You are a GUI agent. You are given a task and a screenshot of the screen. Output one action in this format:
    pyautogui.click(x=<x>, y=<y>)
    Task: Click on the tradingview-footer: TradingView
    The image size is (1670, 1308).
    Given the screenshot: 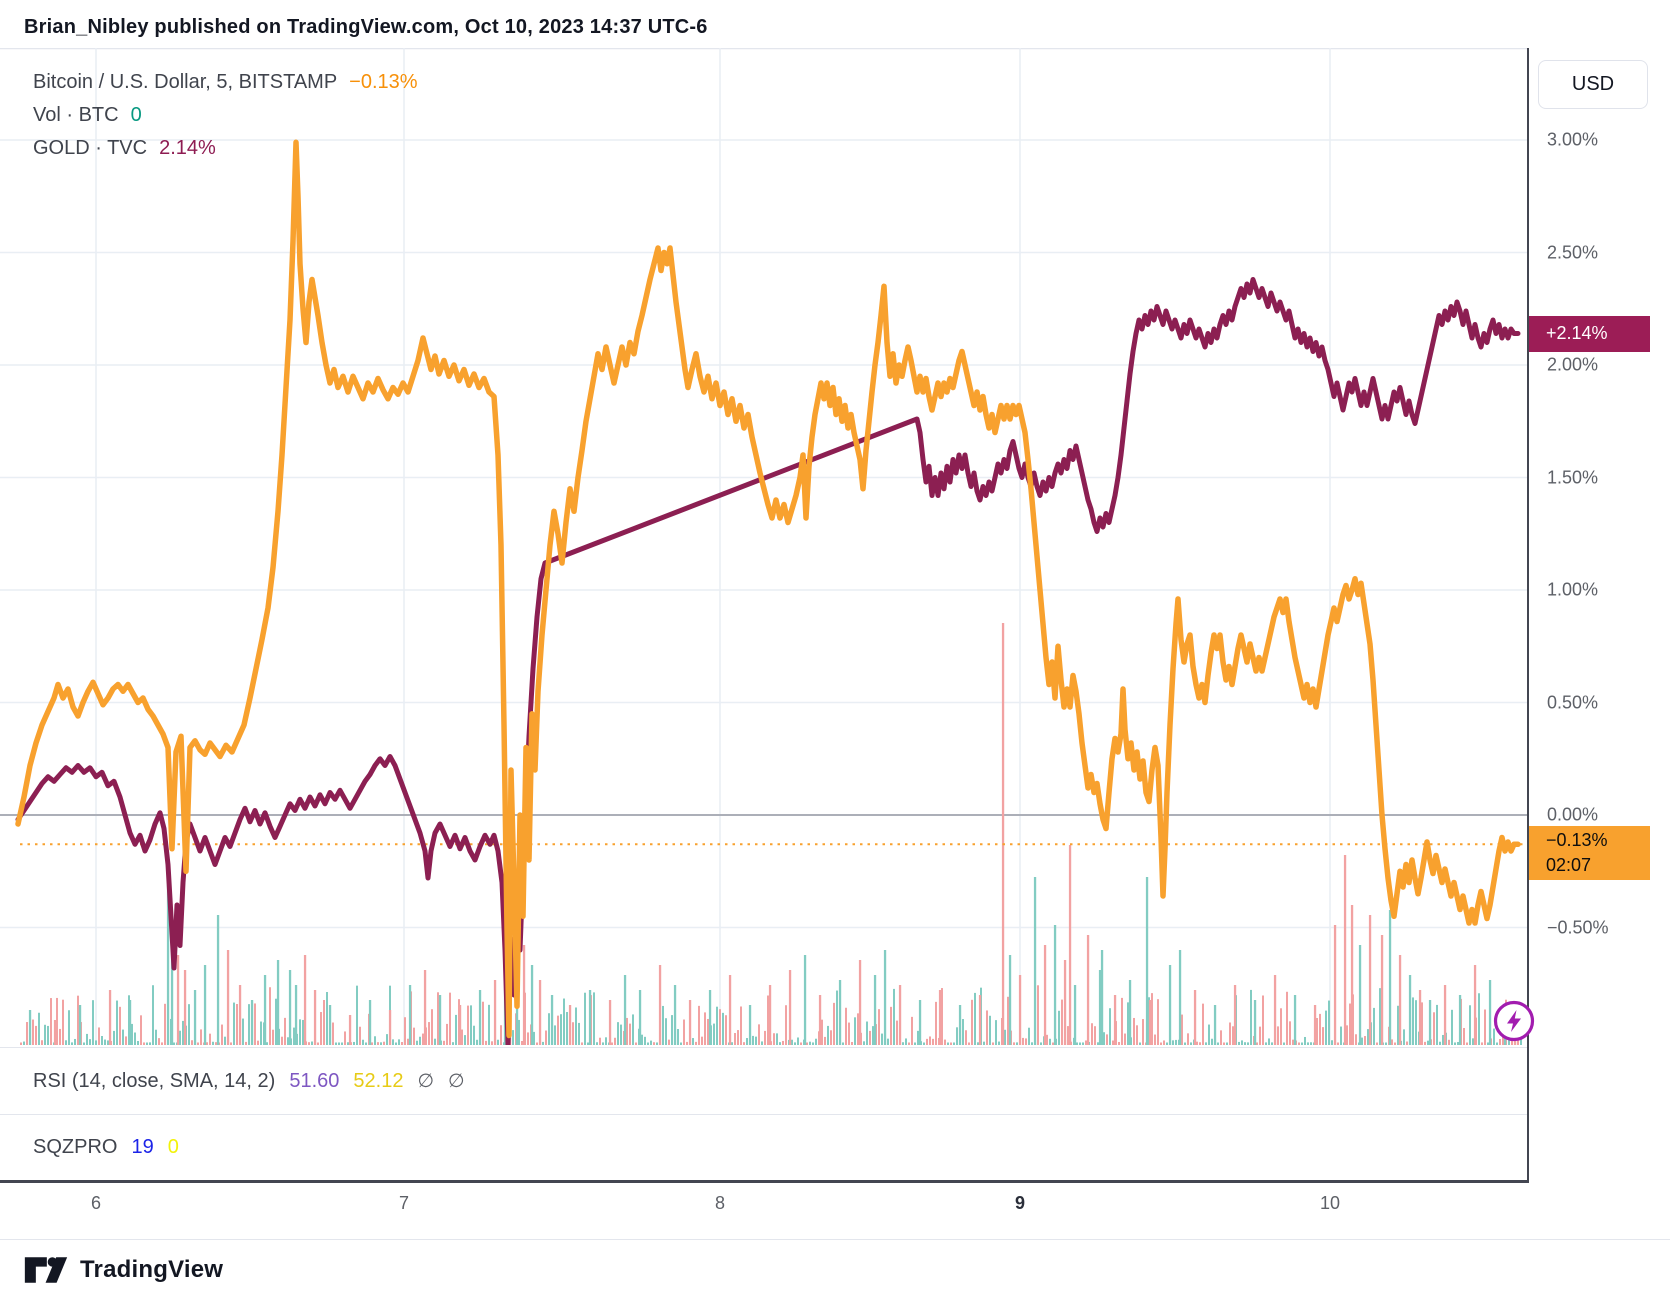 What is the action you would take?
    pyautogui.click(x=123, y=1270)
    